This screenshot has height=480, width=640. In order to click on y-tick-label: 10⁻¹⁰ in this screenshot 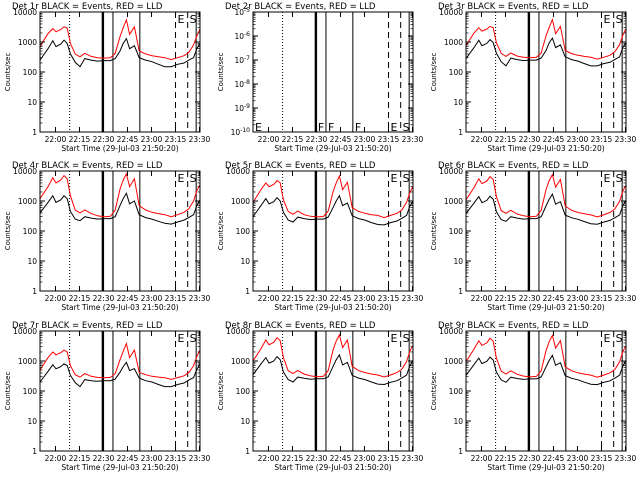, I will do `click(241, 132)`.